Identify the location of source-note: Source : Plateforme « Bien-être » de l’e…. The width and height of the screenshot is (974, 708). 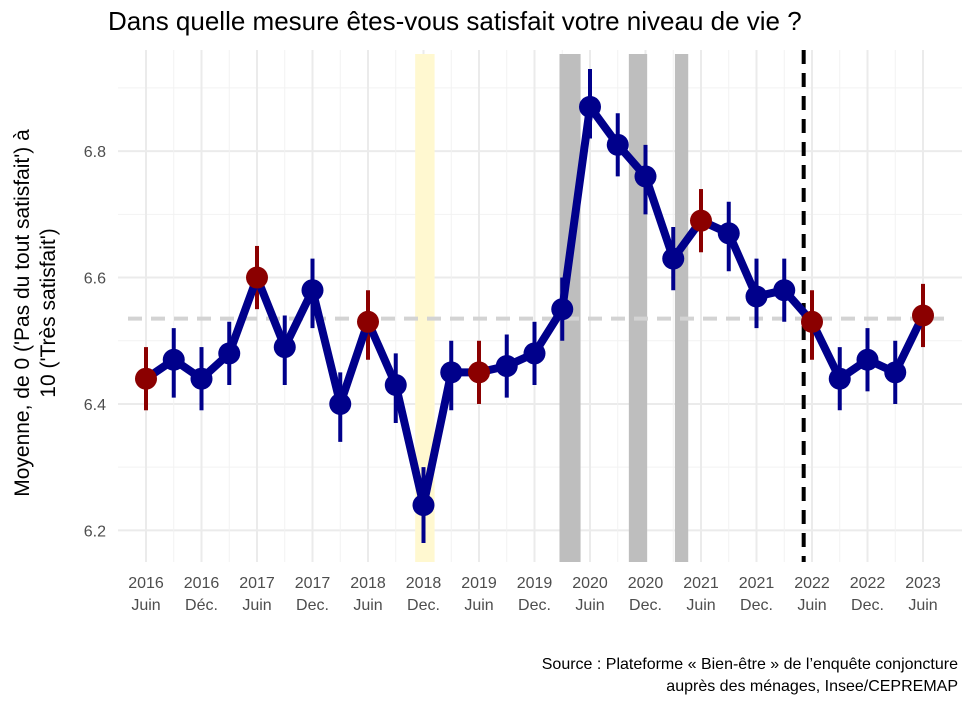
(608, 676).